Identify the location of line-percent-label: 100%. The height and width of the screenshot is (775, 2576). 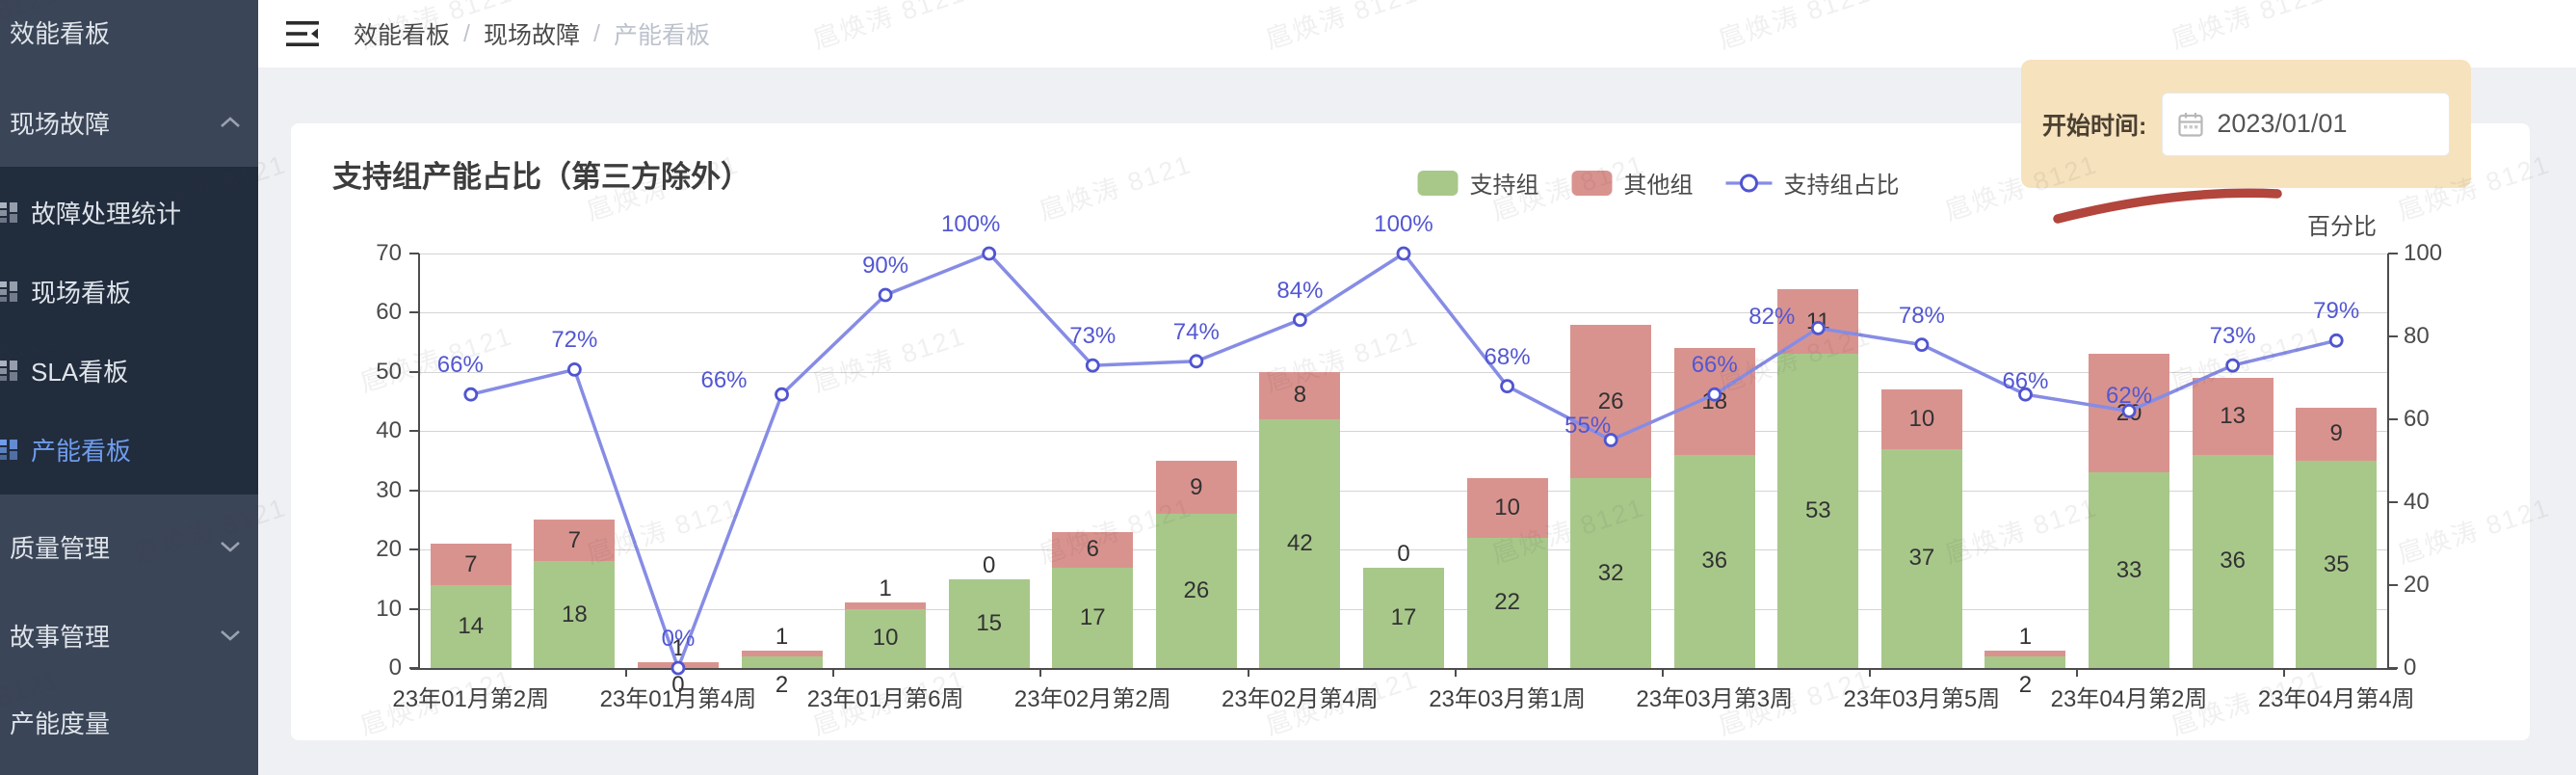
(1403, 224).